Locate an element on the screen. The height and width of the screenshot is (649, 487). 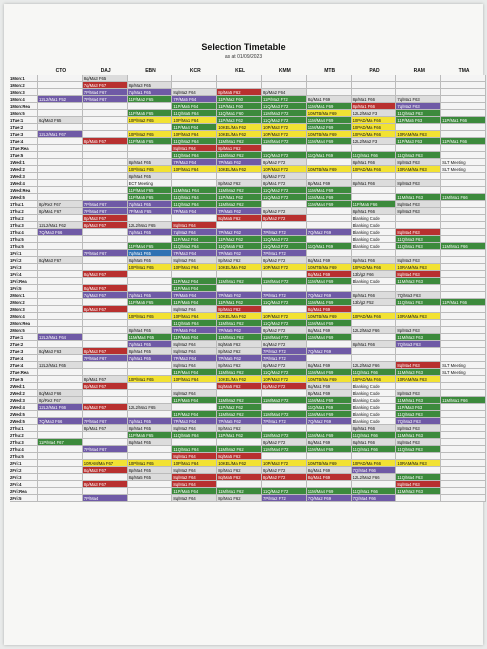
lesson-cell: 7P/Ma3 F64 is located at coordinates (195, 421).